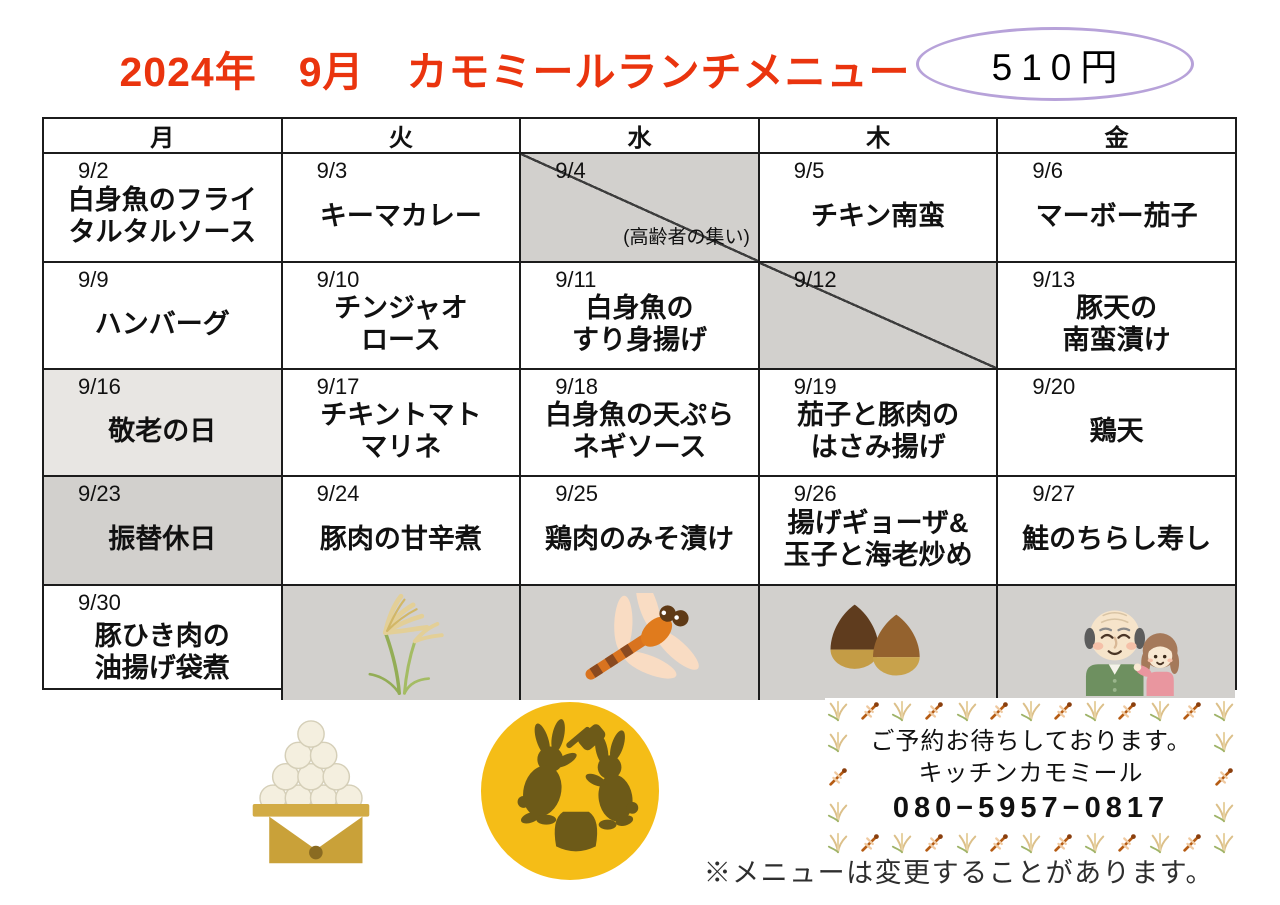  What do you see at coordinates (1031, 711) in the screenshot?
I see `deco-border-top` at bounding box center [1031, 711].